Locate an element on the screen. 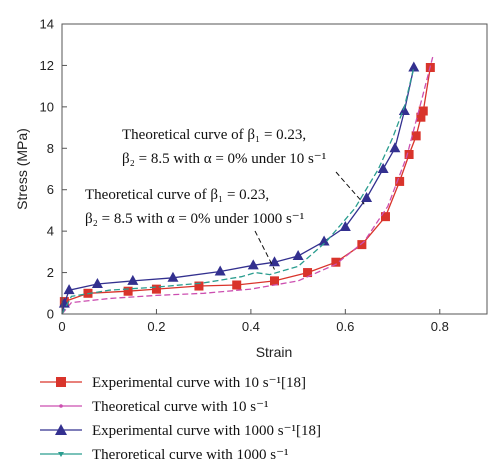 The height and width of the screenshot is (470, 500). annotation-1000-line1: Theoretical curve of β₁ = 0.23, is located at coordinates (177, 195).